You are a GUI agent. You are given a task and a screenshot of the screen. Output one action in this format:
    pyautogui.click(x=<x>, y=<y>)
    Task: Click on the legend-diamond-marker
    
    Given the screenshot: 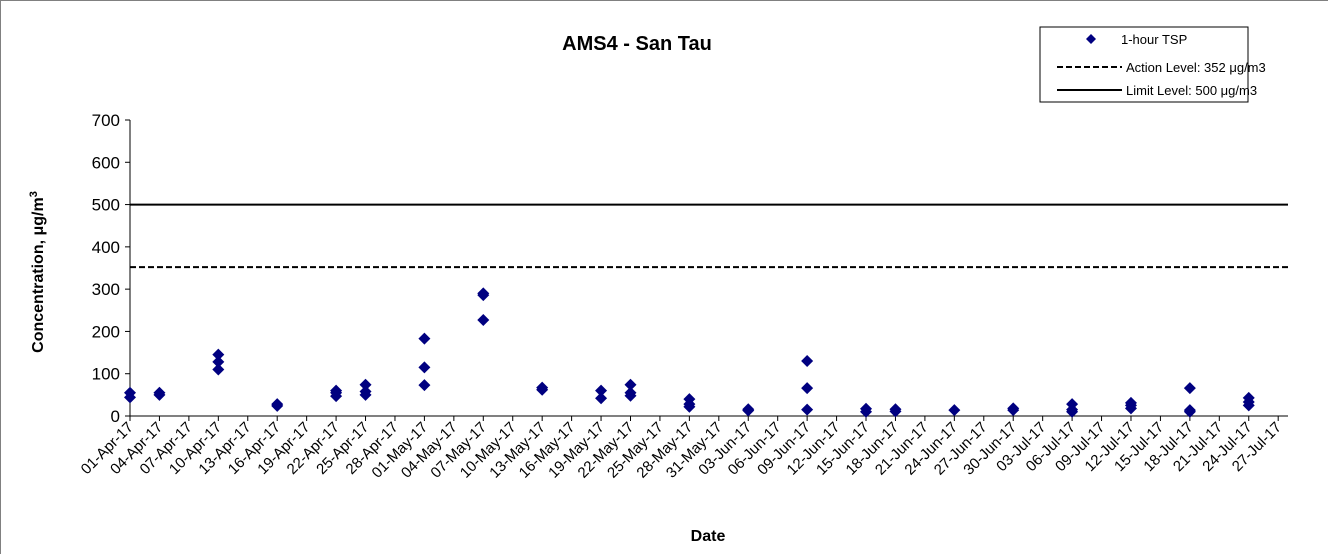 What is the action you would take?
    pyautogui.click(x=1091, y=39)
    